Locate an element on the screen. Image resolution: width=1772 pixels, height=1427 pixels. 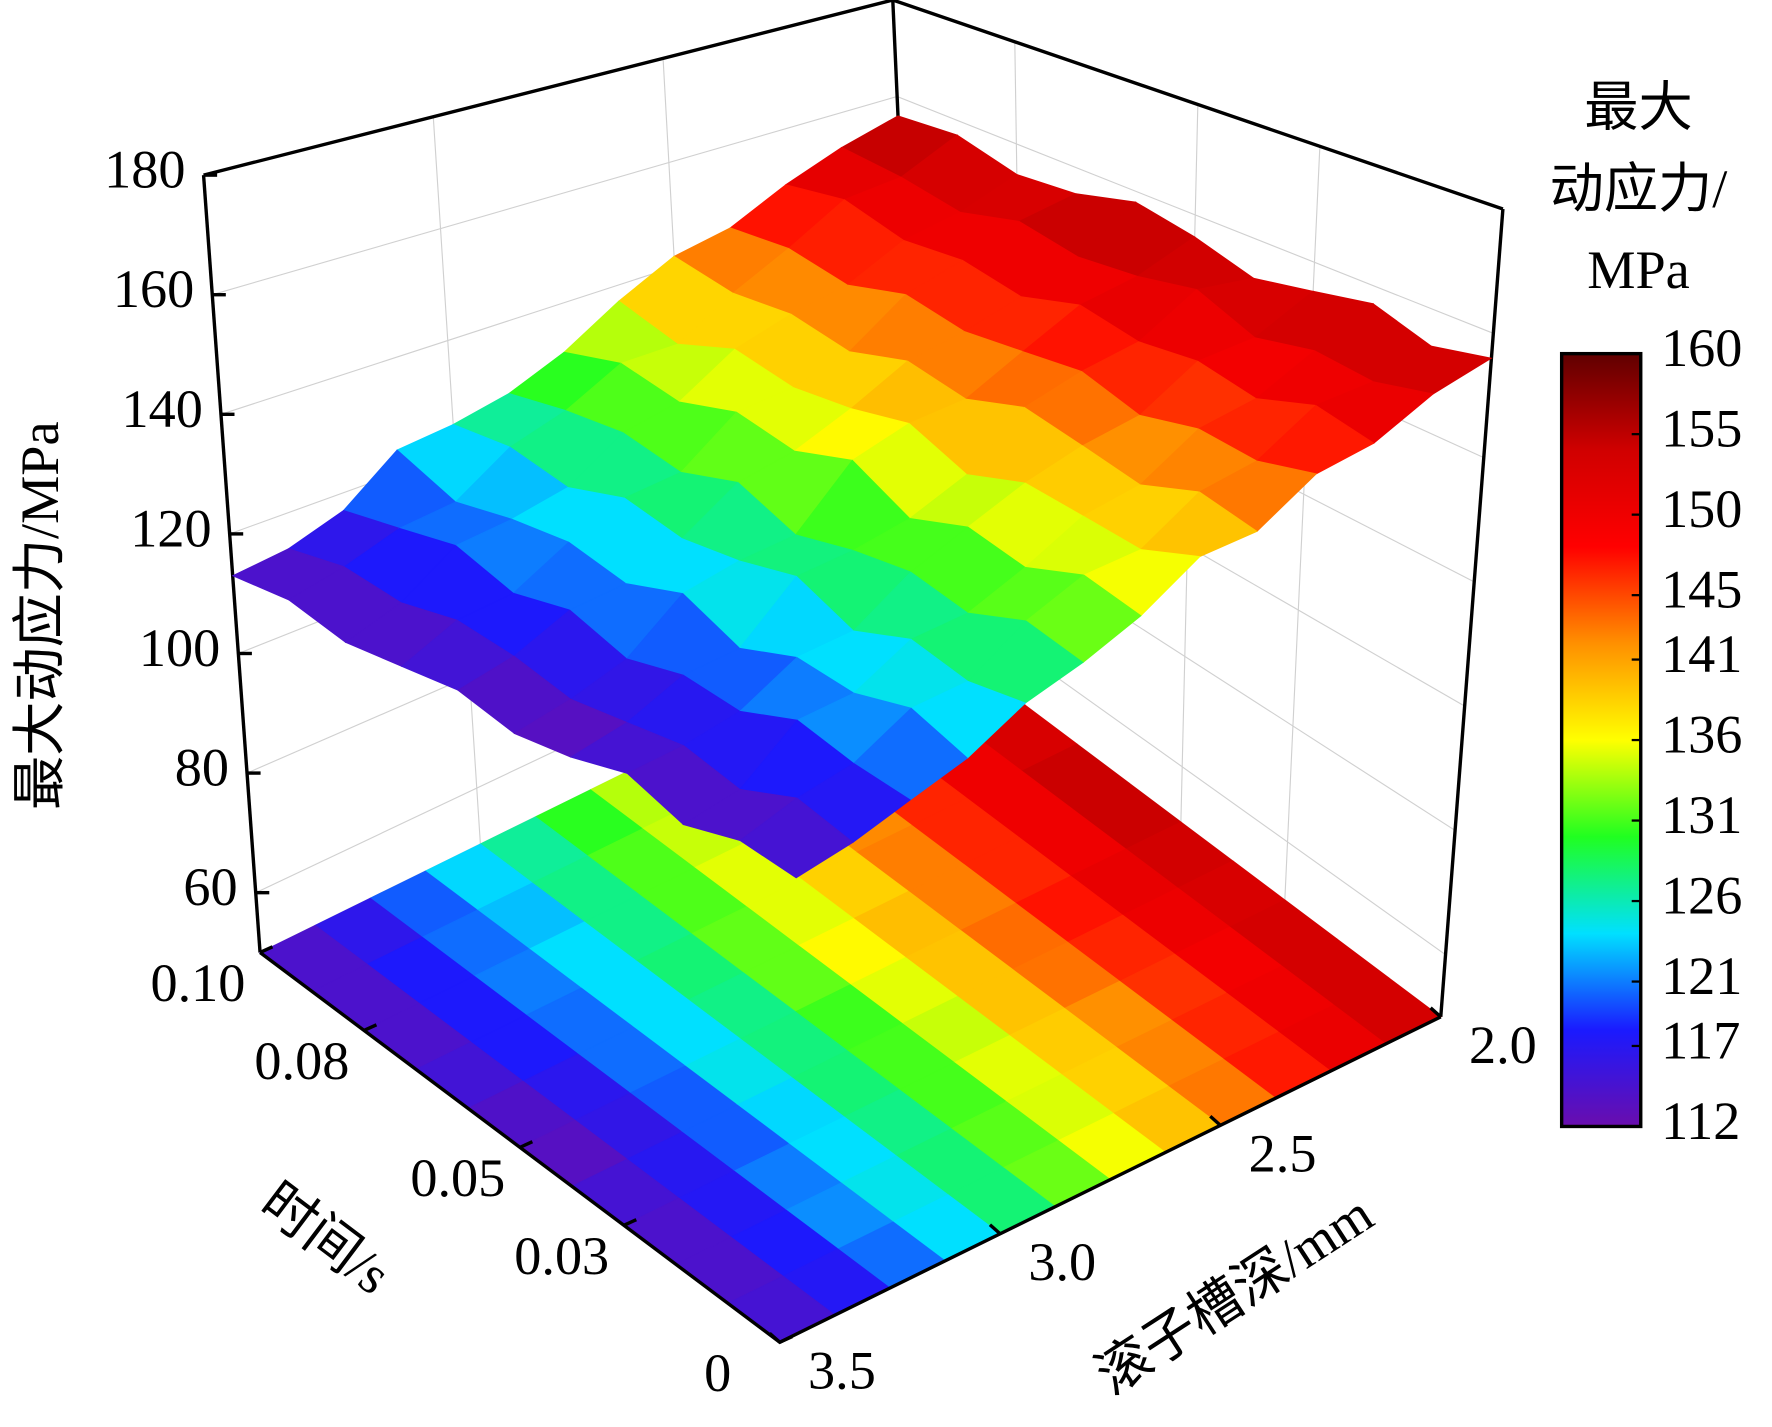
colorbar-tick-label: 121 is located at coordinates (1701, 976).